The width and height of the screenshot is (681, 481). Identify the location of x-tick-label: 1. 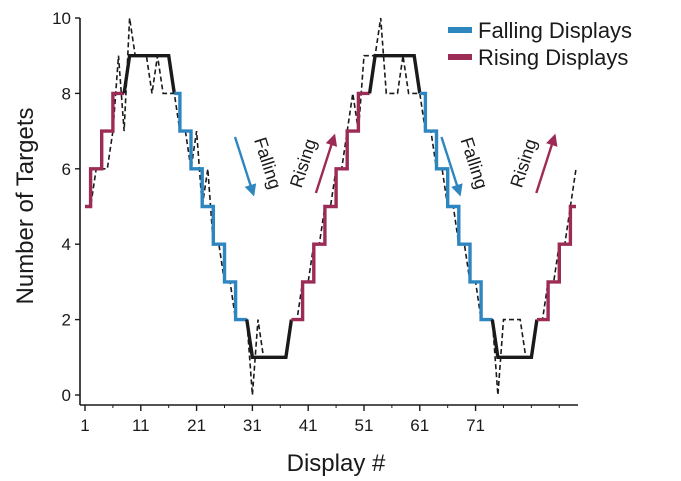
(84, 425).